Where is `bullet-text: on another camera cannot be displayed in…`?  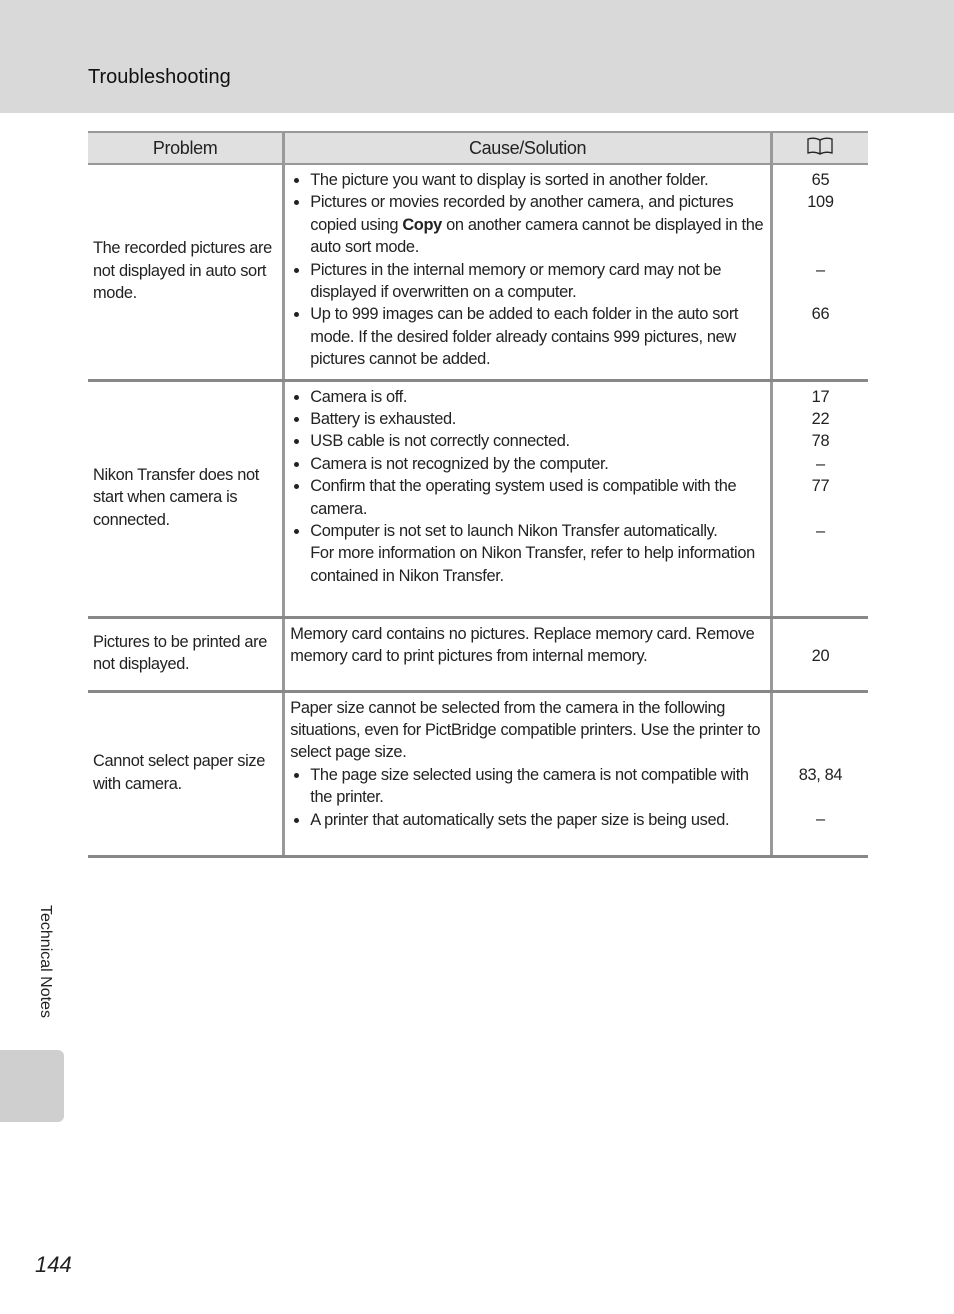 bullet-text: on another camera cannot be displayed in… is located at coordinates (537, 236).